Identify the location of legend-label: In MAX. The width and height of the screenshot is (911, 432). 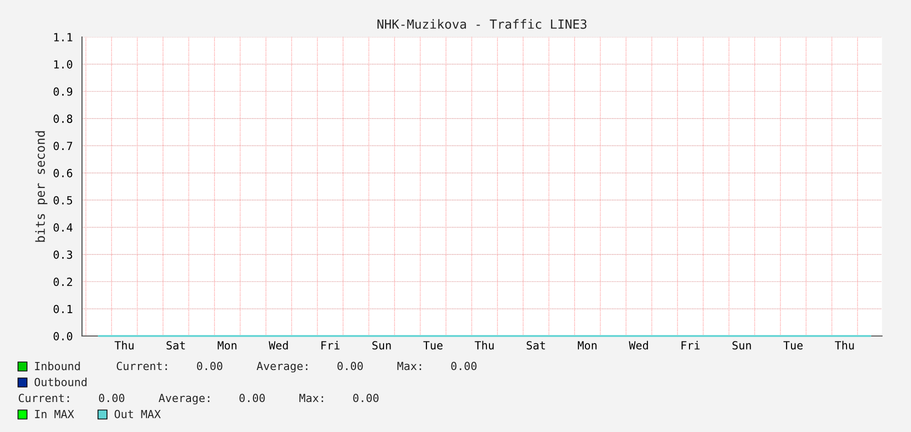
(54, 414).